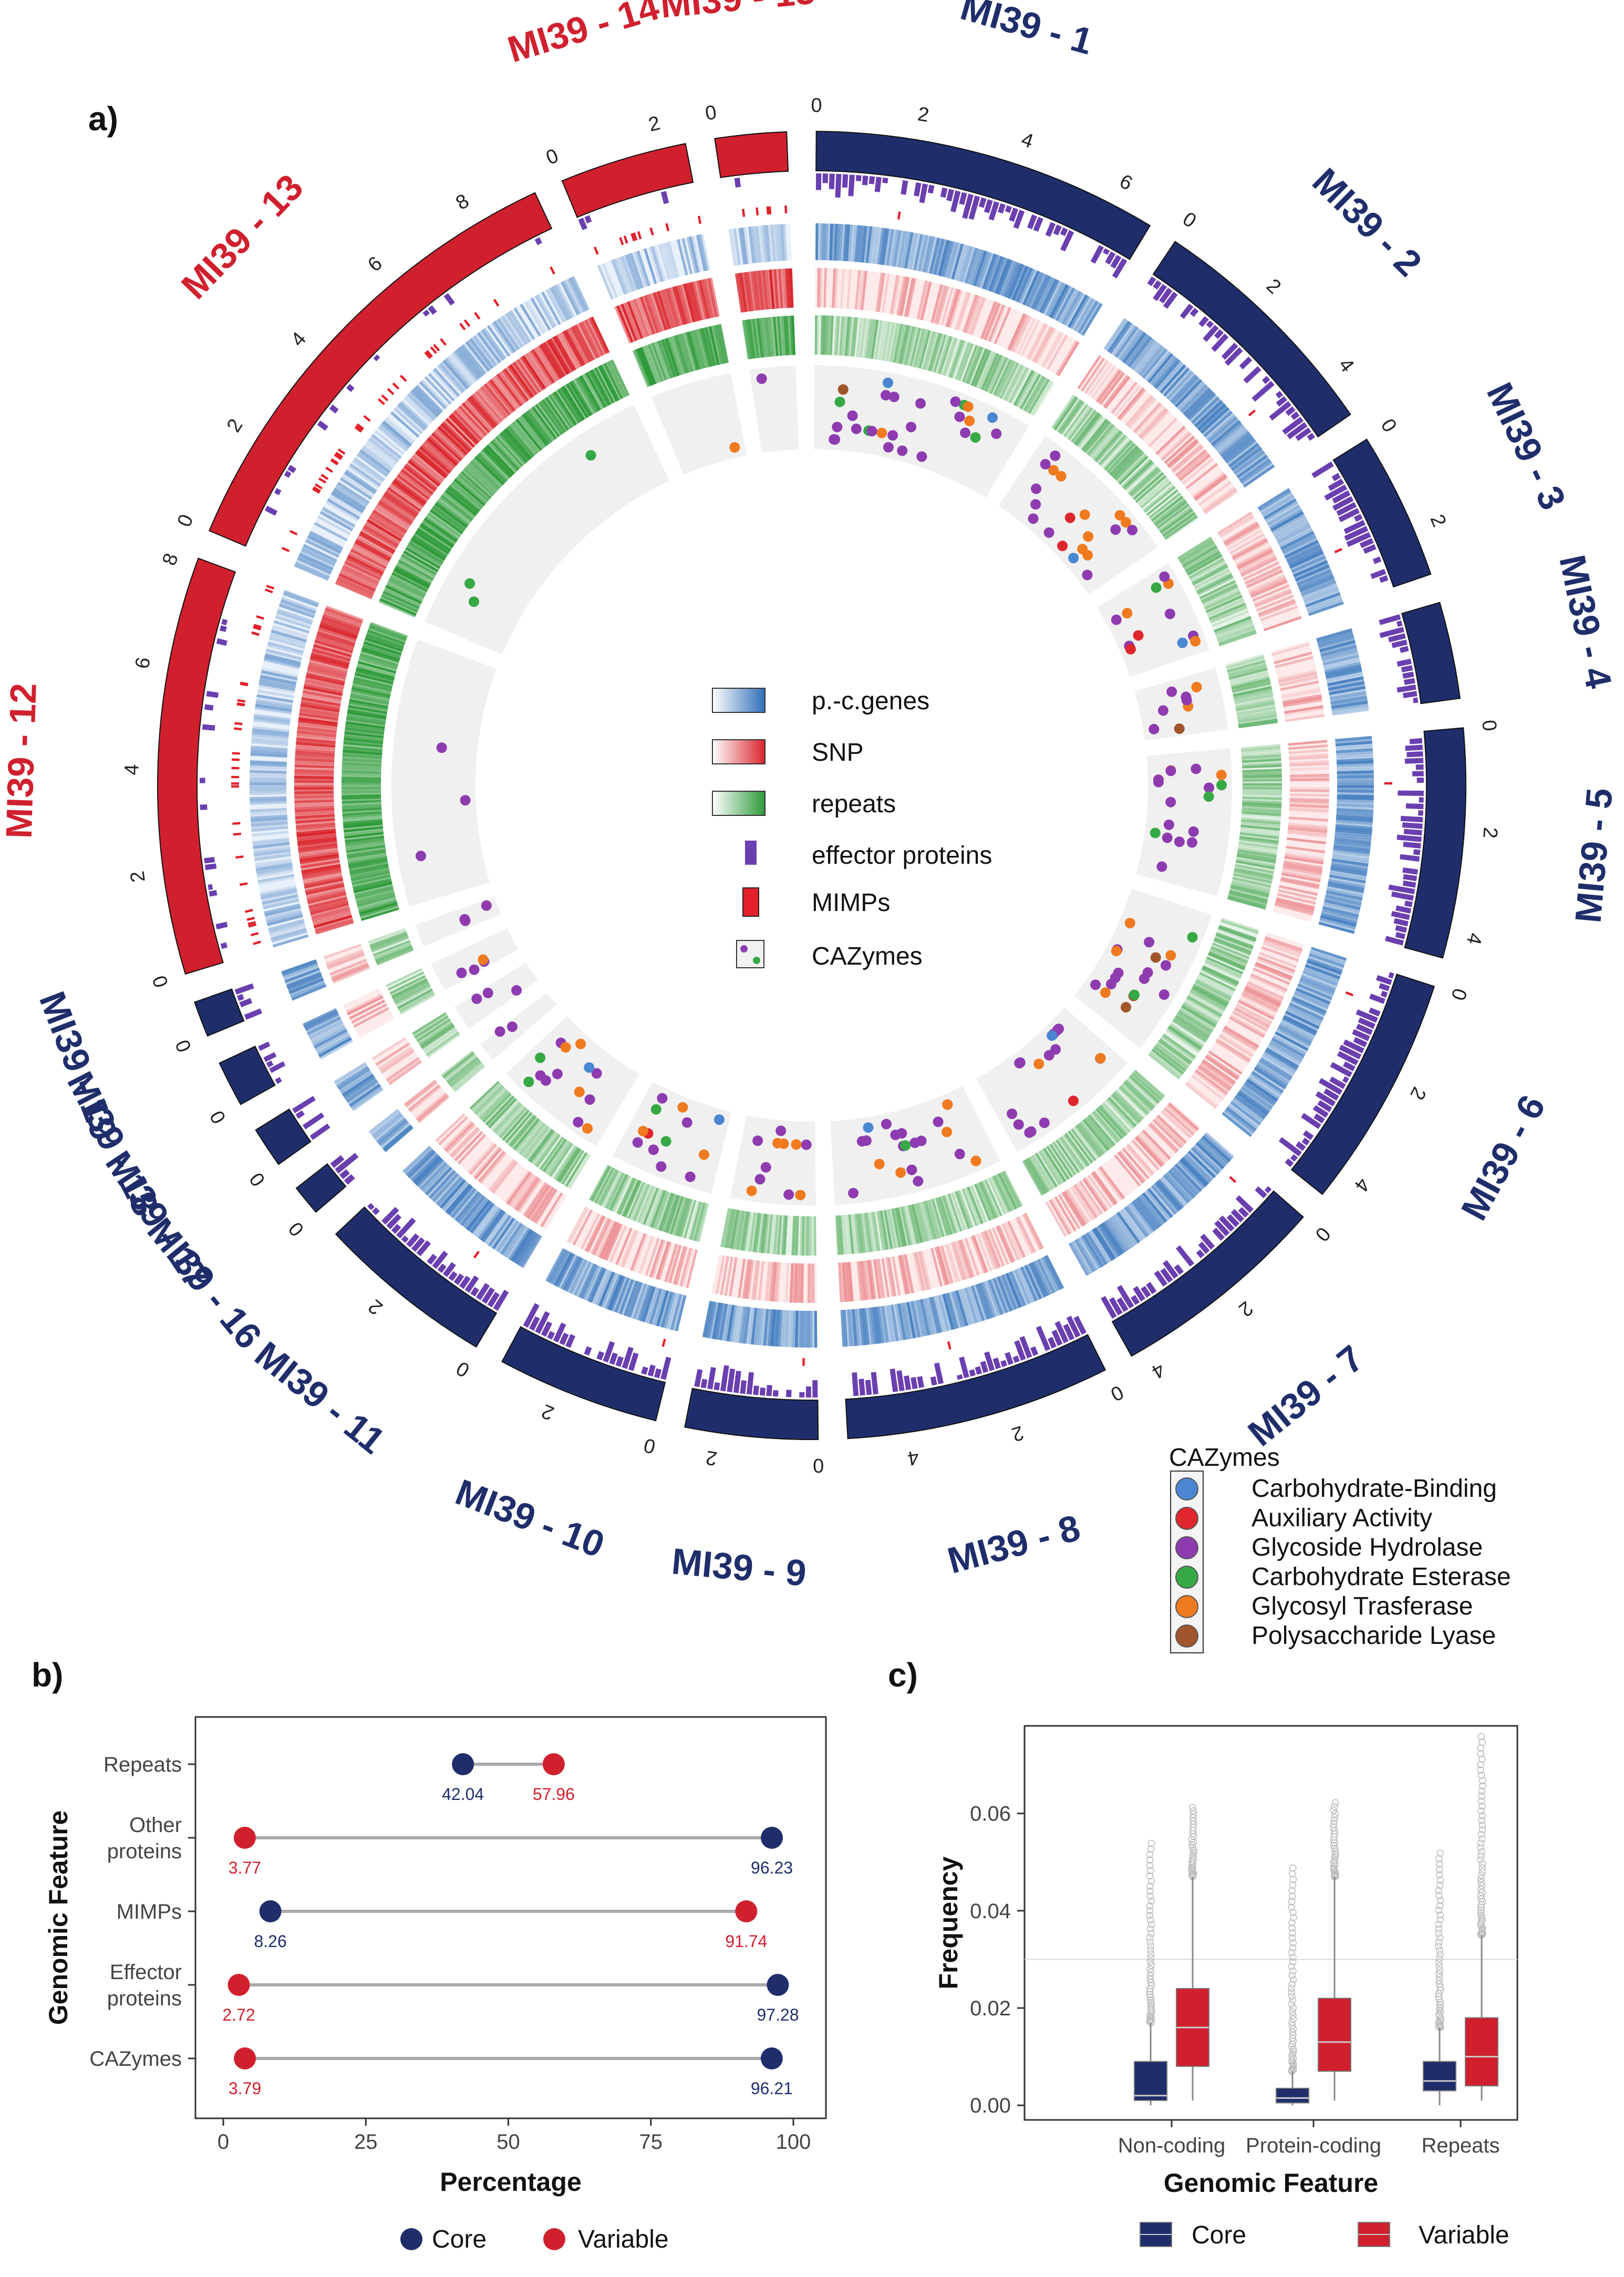 The width and height of the screenshot is (1624, 2277). What do you see at coordinates (948, 1922) in the screenshot?
I see `y-axis-title: Frequency` at bounding box center [948, 1922].